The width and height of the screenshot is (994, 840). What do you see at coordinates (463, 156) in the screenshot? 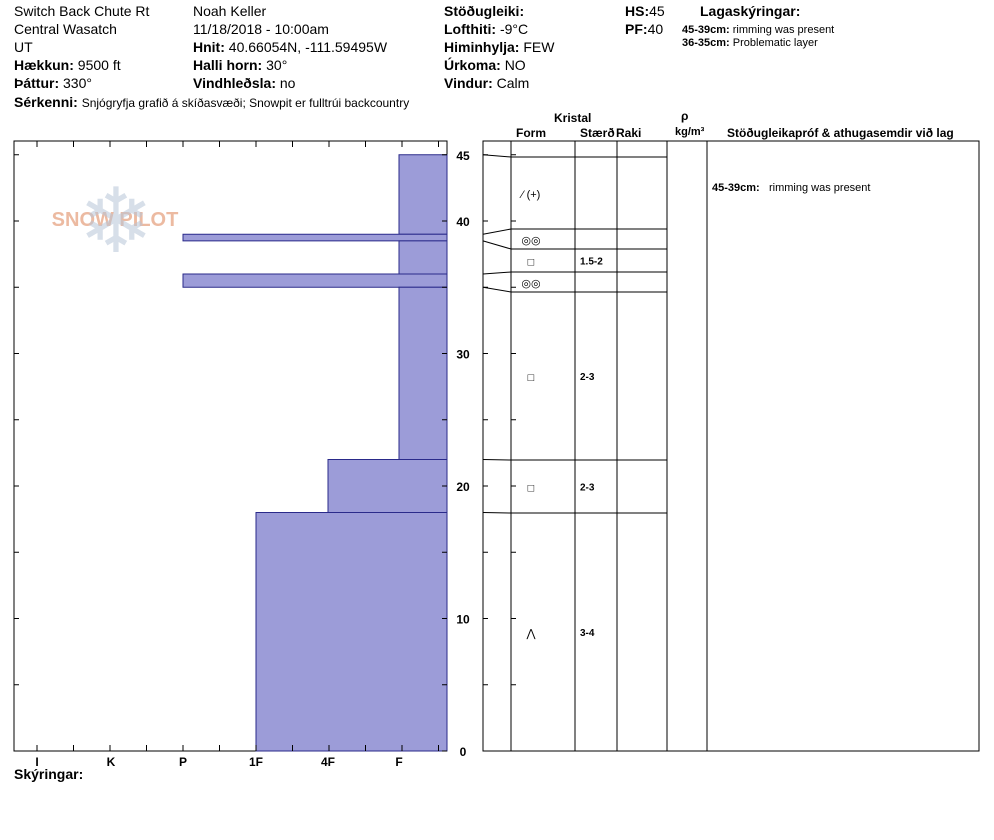
I see `y-tick-label: 45` at bounding box center [463, 156].